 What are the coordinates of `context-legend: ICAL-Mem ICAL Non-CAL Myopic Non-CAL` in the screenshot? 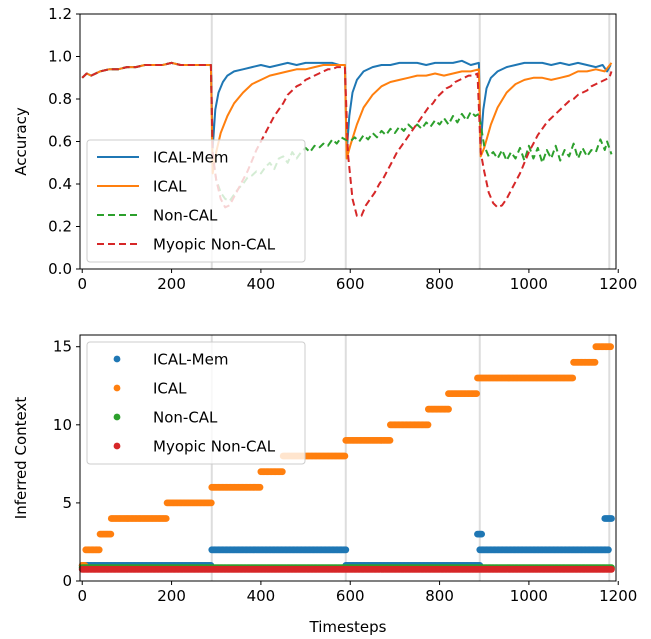 It's located at (196, 403).